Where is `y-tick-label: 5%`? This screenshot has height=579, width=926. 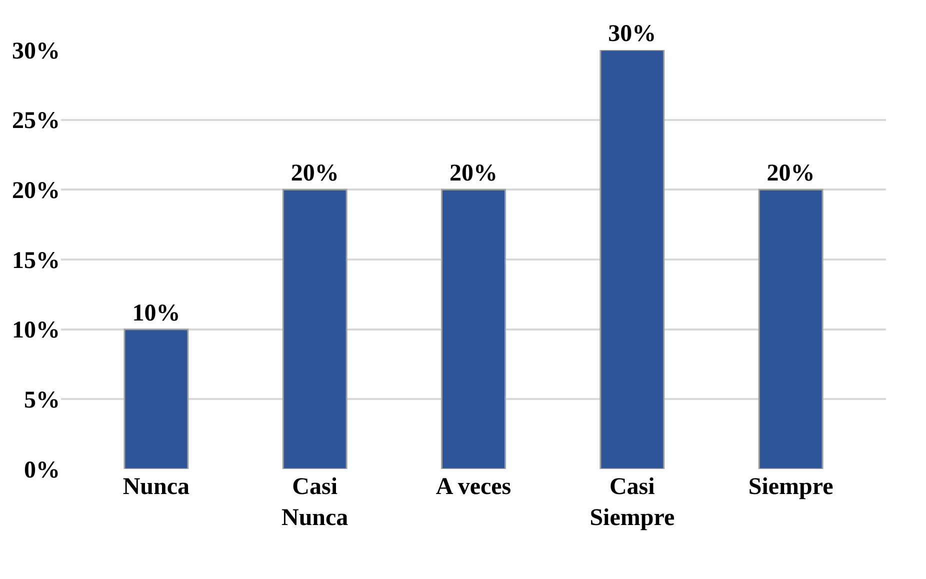 y-tick-label: 5% is located at coordinates (42, 401).